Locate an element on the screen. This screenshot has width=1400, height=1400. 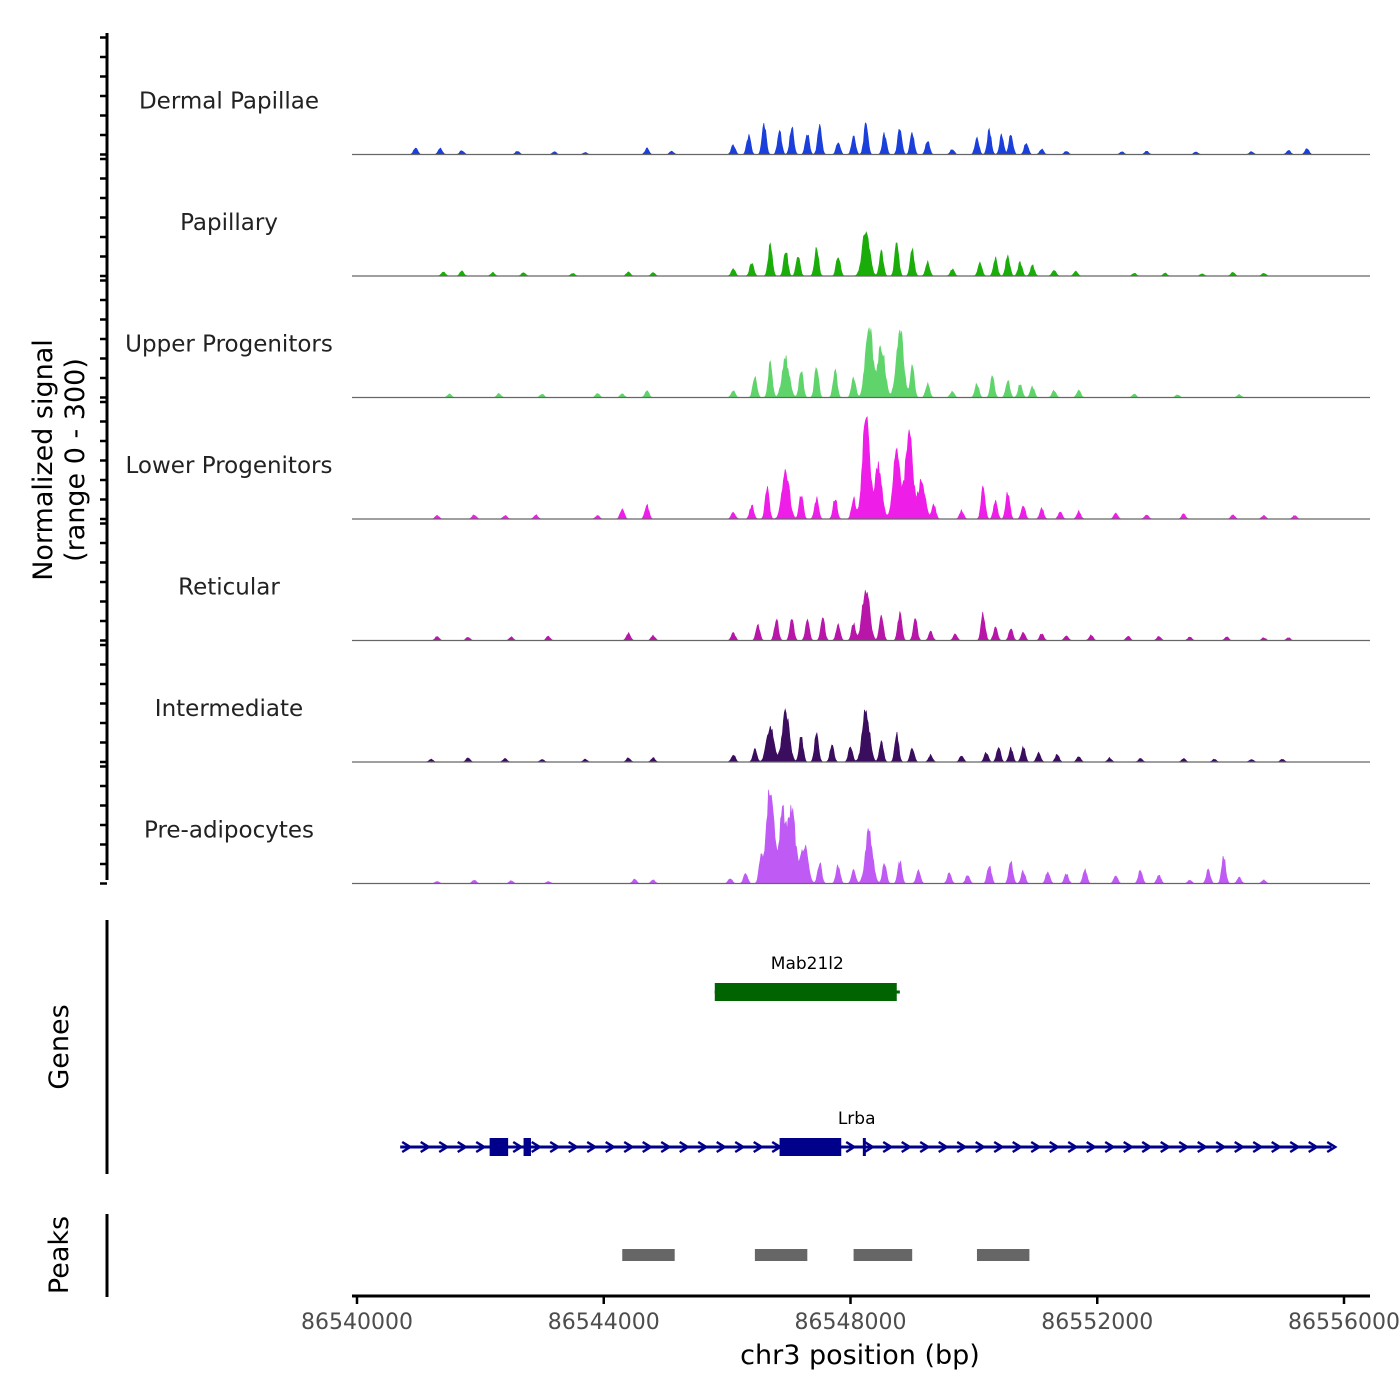
gene-label-lrba: Lrba is located at coordinates (857, 1119).